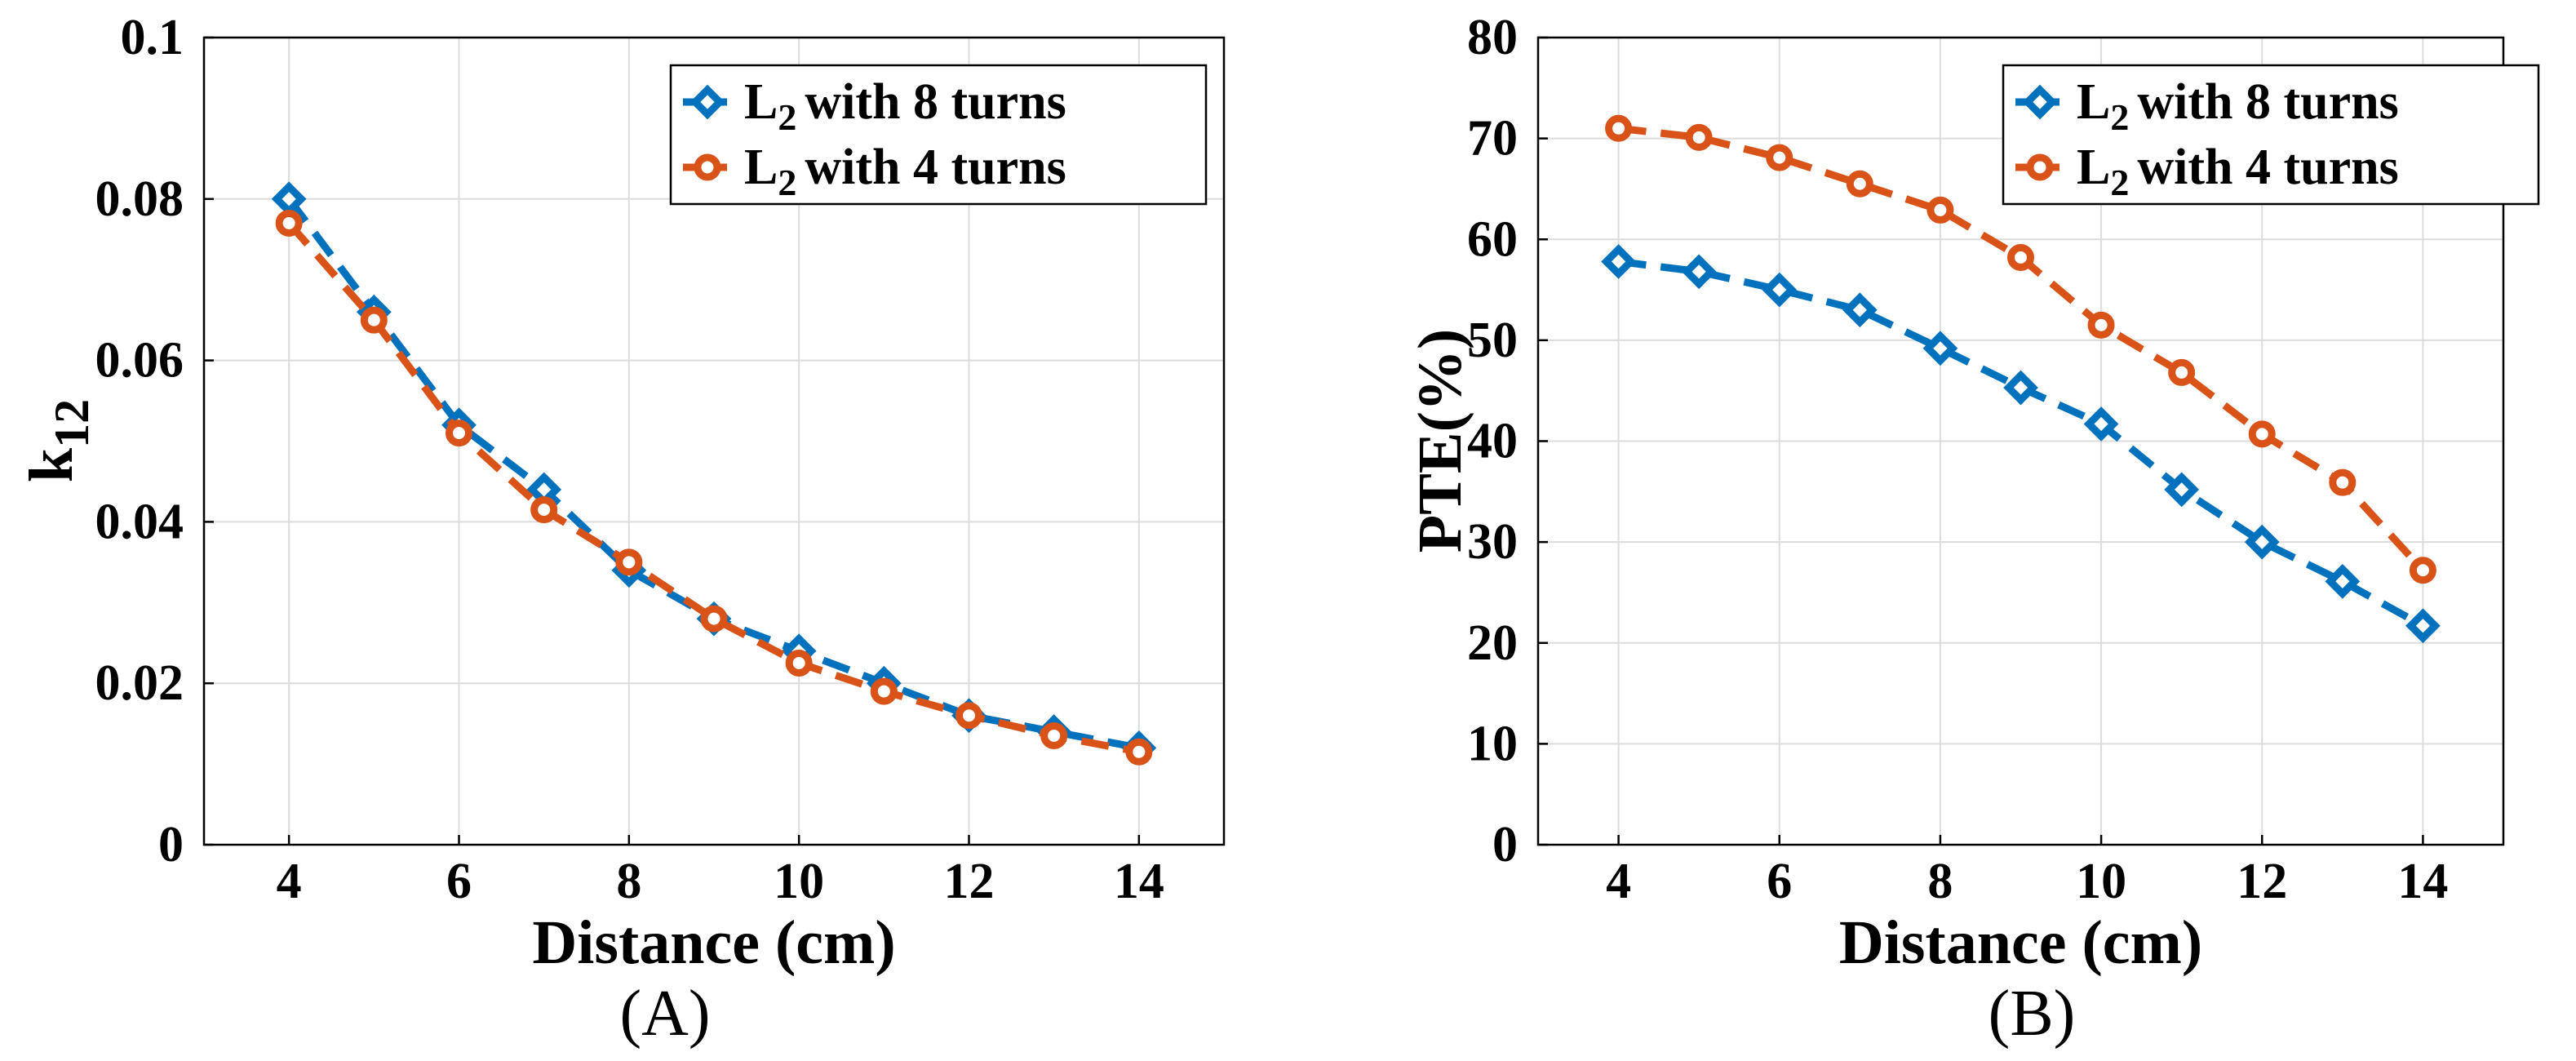 The image size is (2576, 1061). I want to click on chart-a-x-tick-label-2: 8, so click(628, 881).